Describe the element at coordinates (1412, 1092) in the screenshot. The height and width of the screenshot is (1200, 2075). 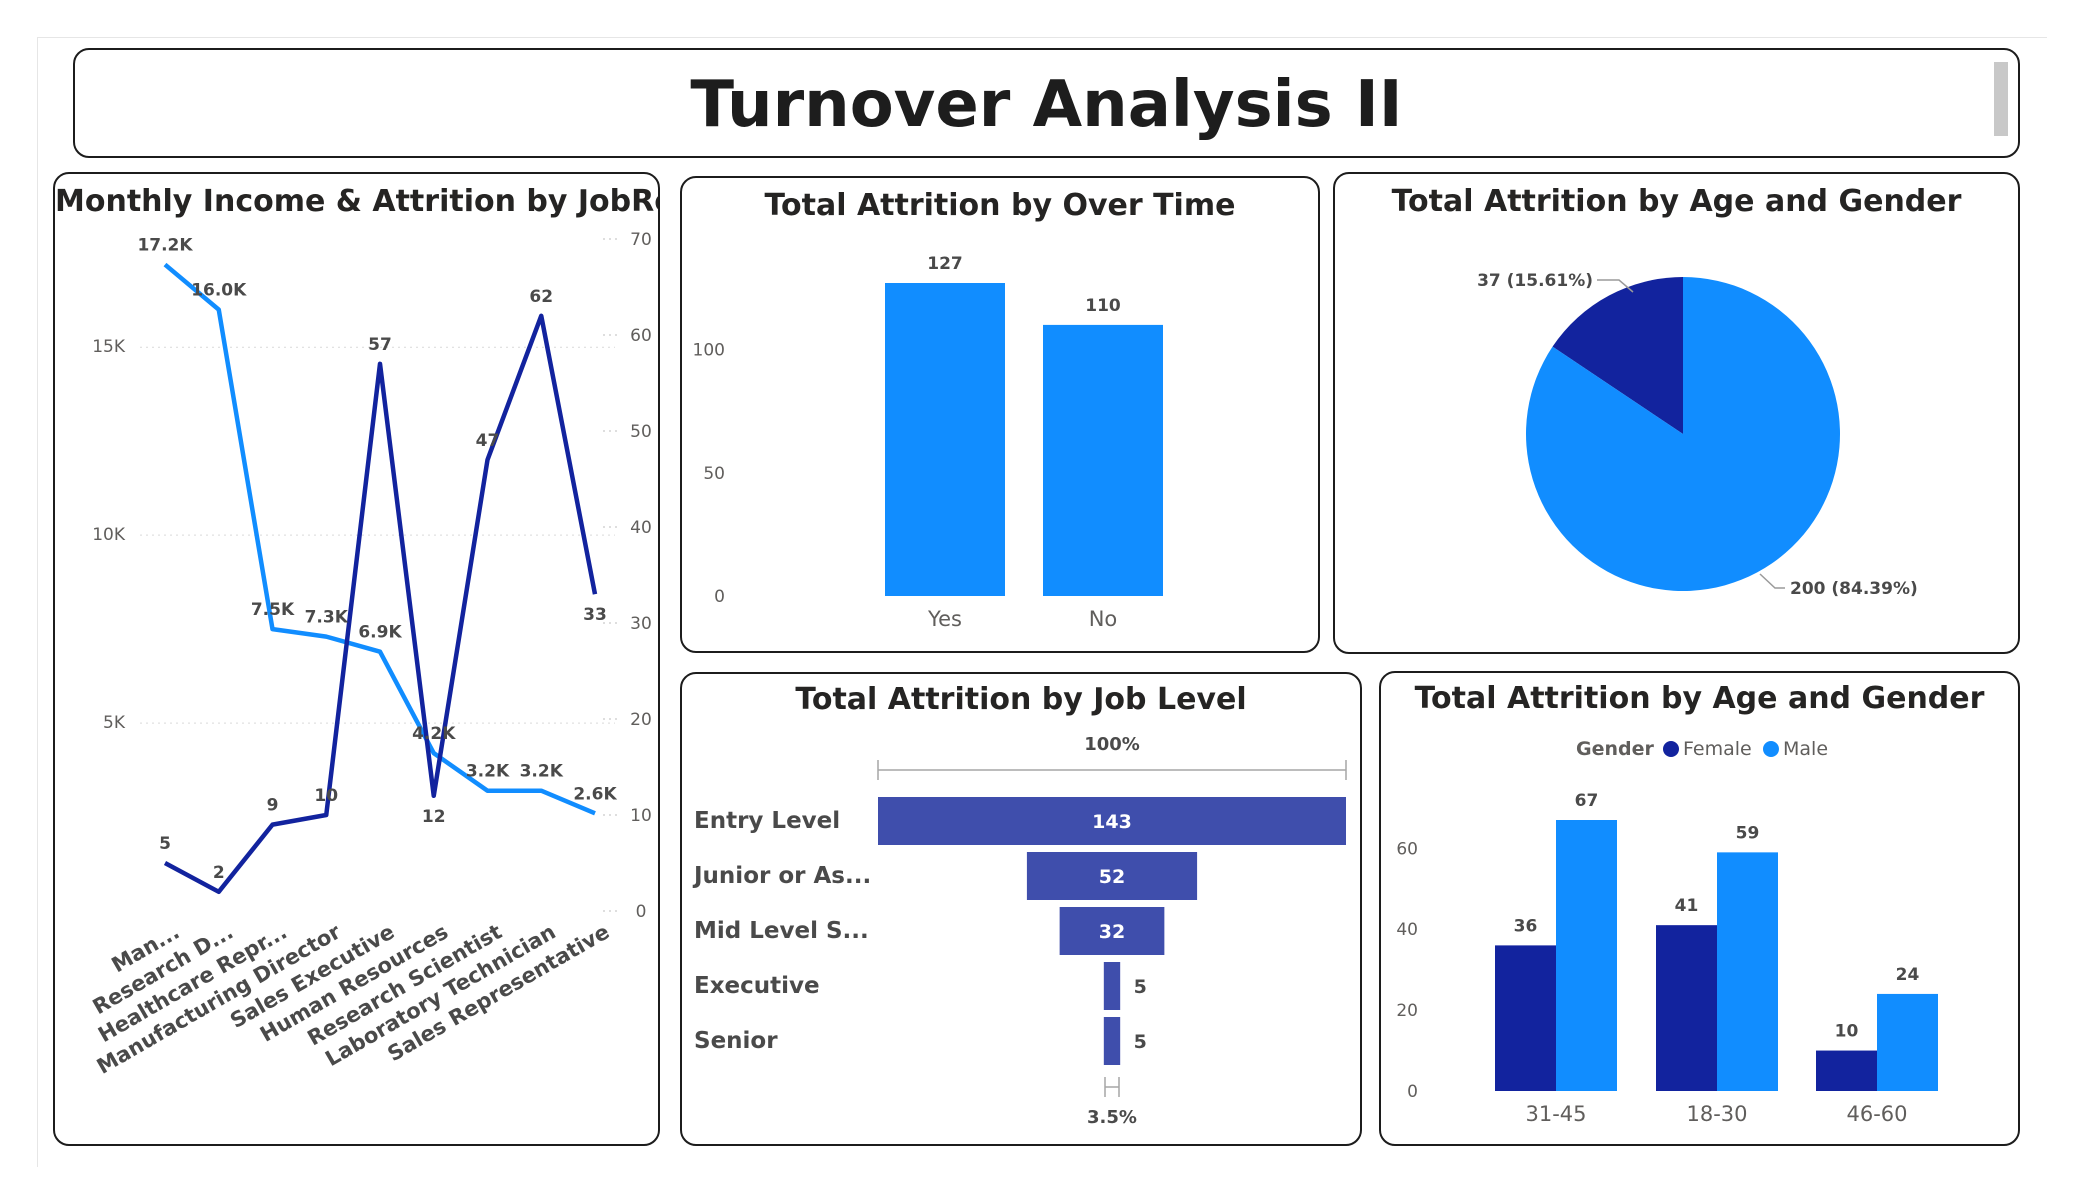
I see `y-tick-label: 0` at that location.